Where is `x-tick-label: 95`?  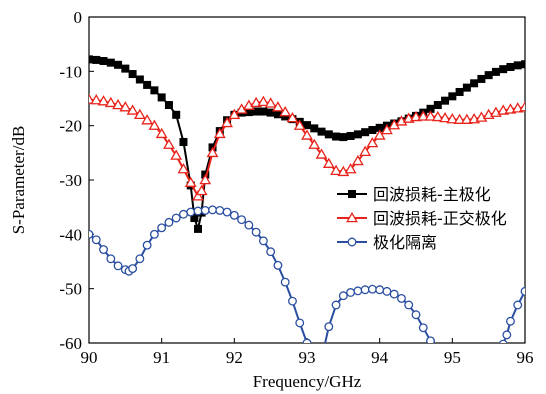
x-tick-label: 95 is located at coordinates (452, 357).